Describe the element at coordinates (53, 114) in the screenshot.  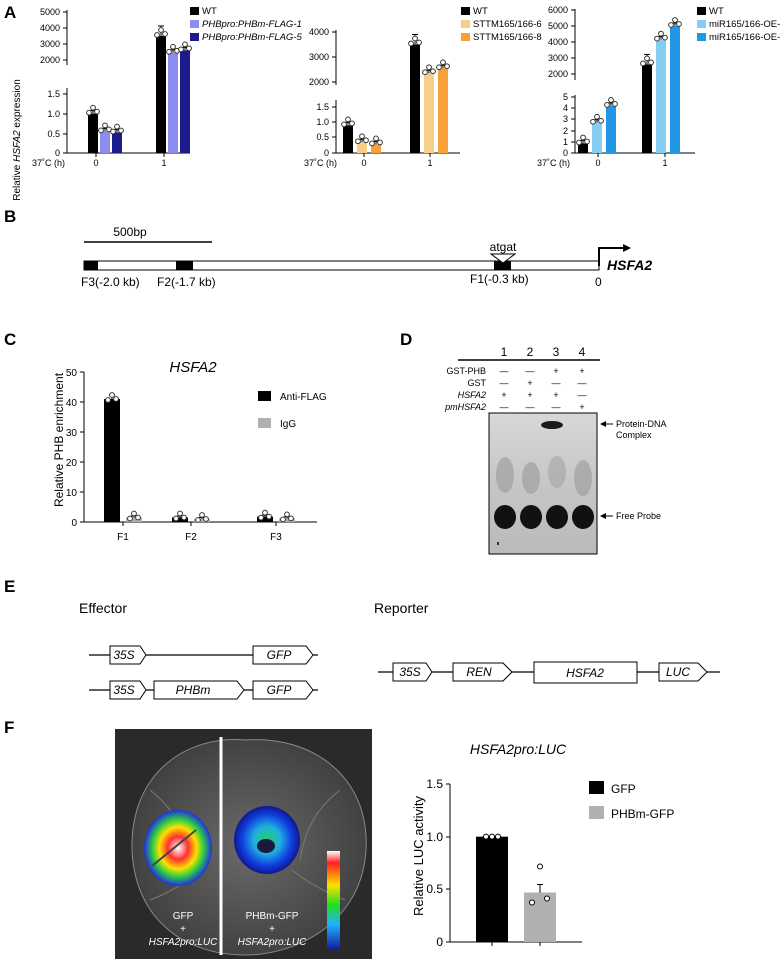
I see `a1-ytick-1.0: 1.0` at that location.